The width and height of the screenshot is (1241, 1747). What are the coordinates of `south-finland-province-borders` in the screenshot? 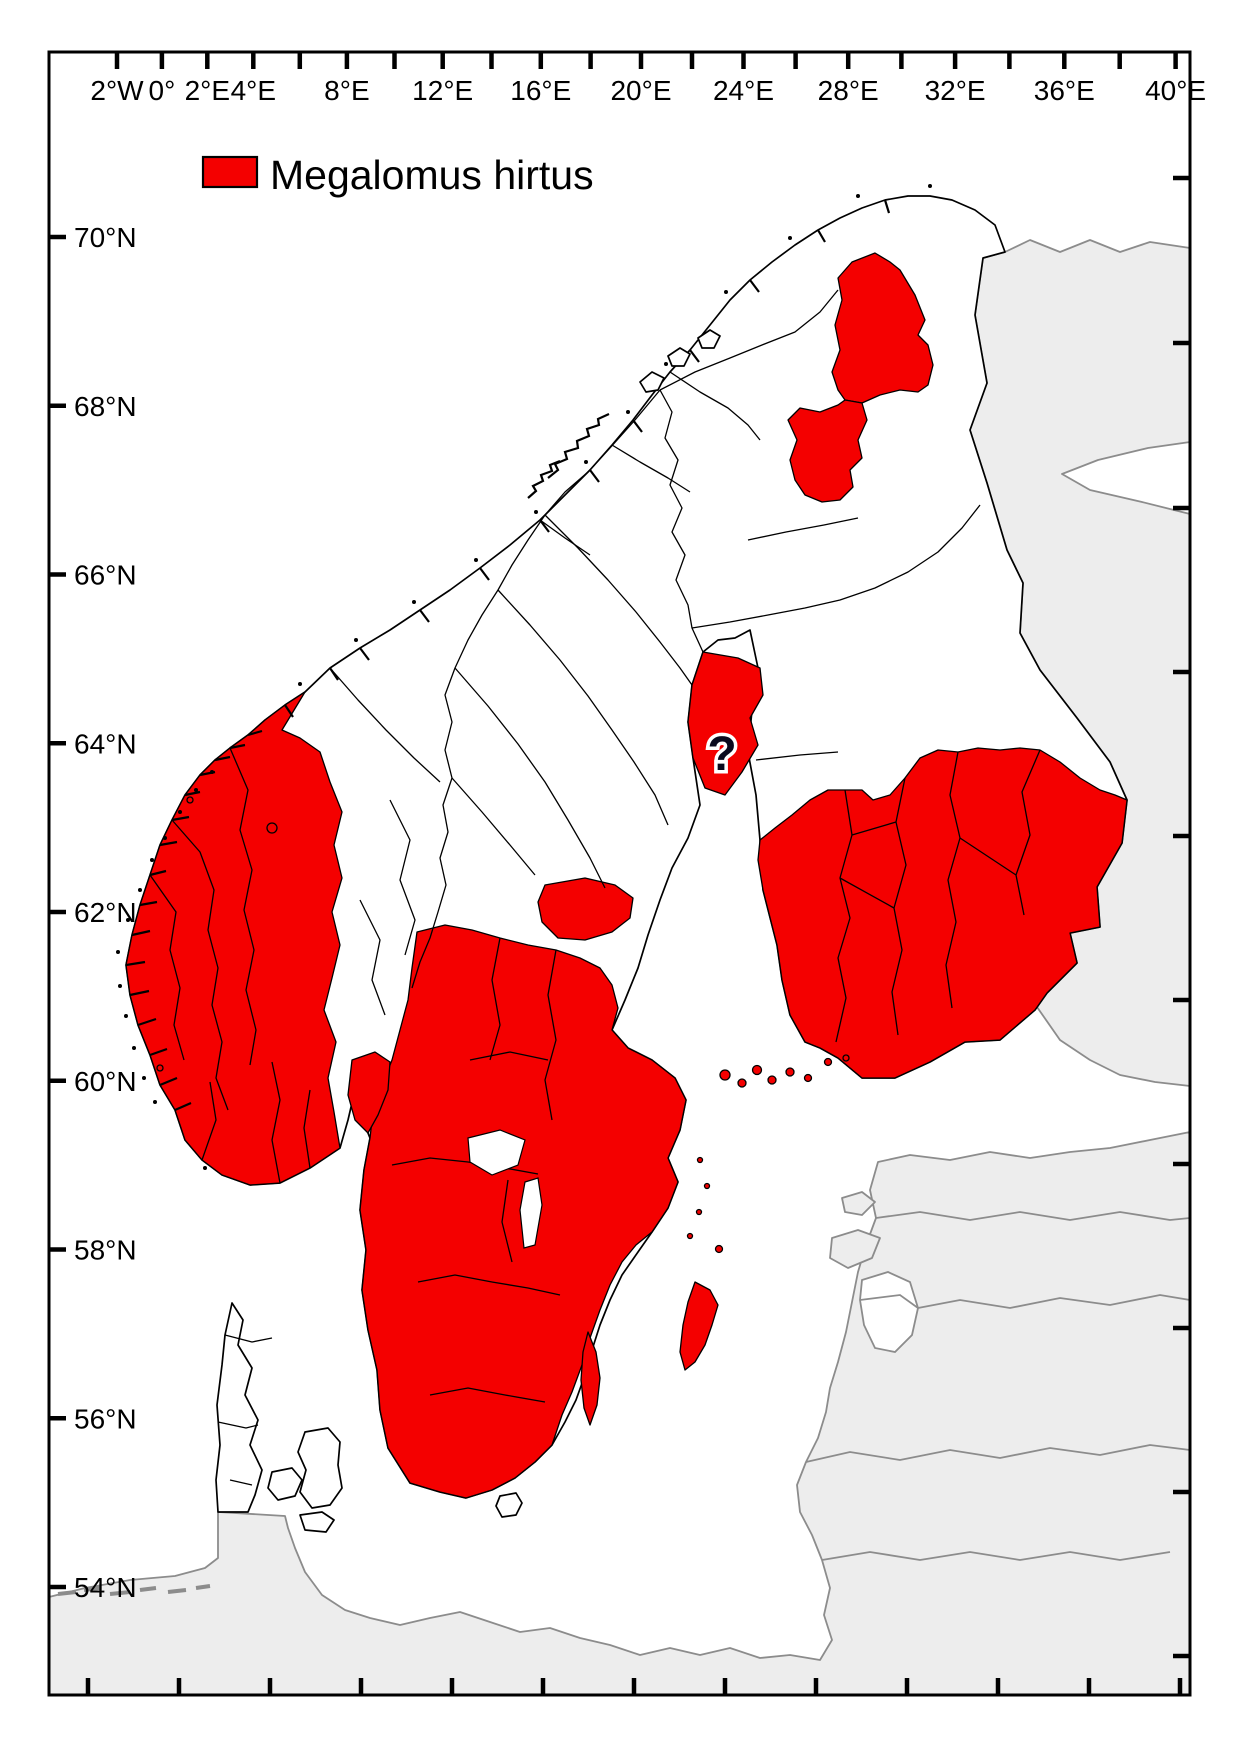 It's located at (938, 896).